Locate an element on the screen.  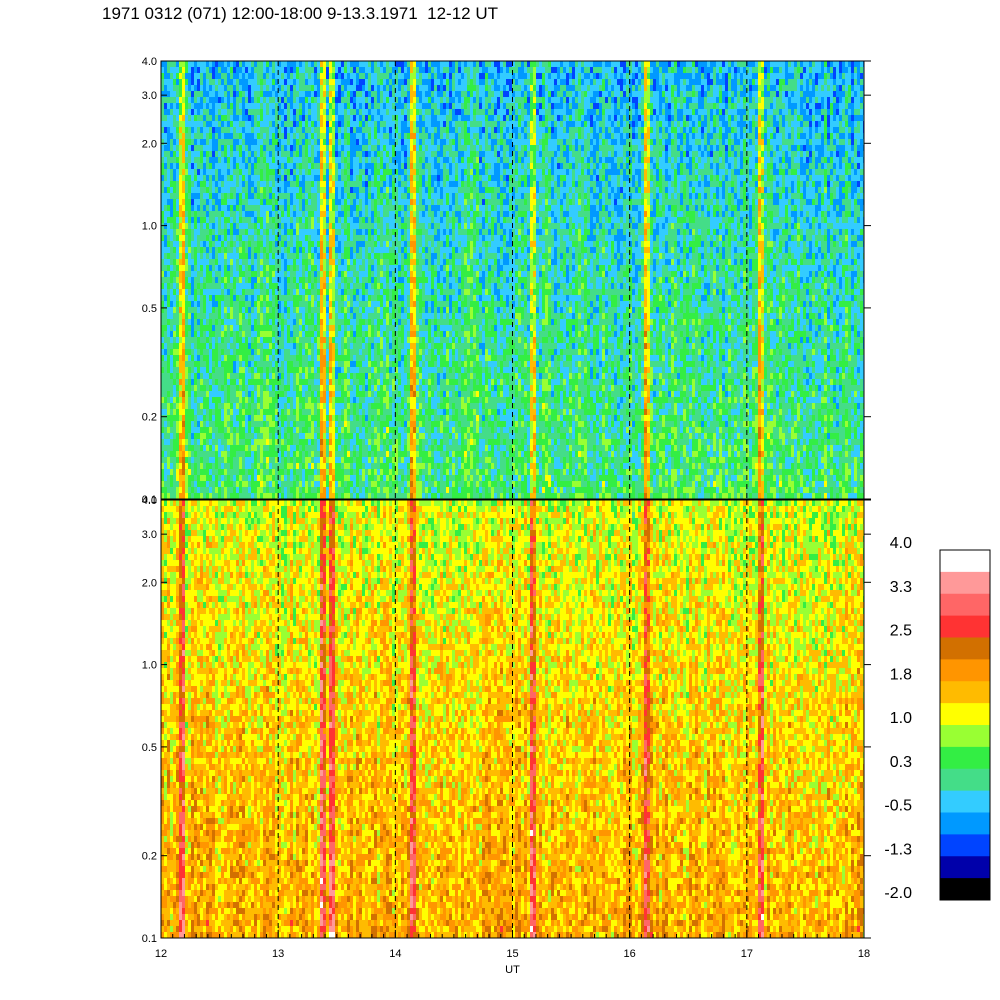
colorbar-label: 1.0 is located at coordinates (901, 718).